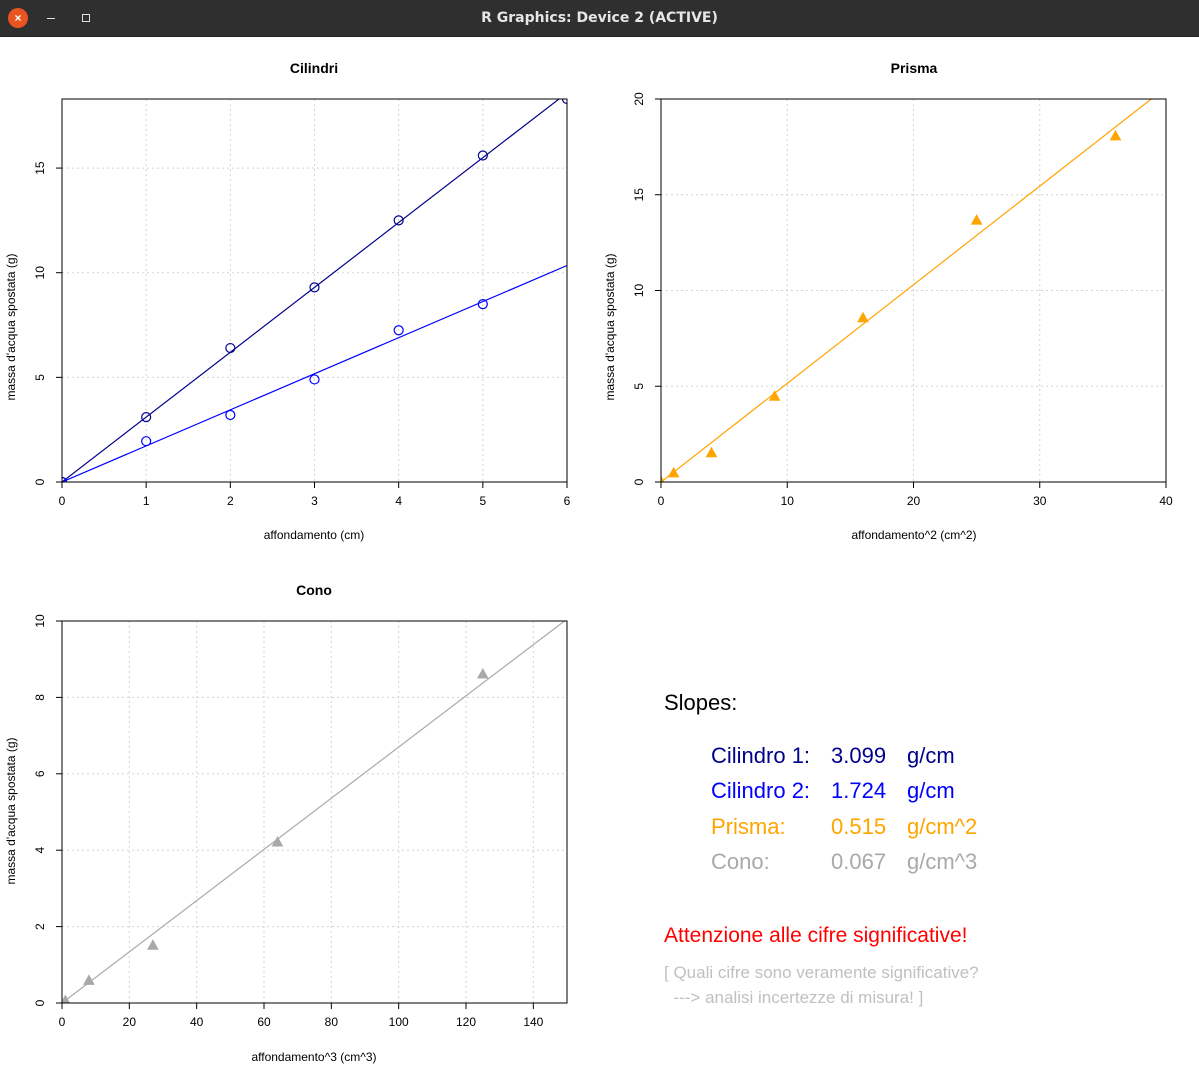 This screenshot has height=1080, width=1199. What do you see at coordinates (942, 826) in the screenshot?
I see `slope-unit-prisma: g/cm^2` at bounding box center [942, 826].